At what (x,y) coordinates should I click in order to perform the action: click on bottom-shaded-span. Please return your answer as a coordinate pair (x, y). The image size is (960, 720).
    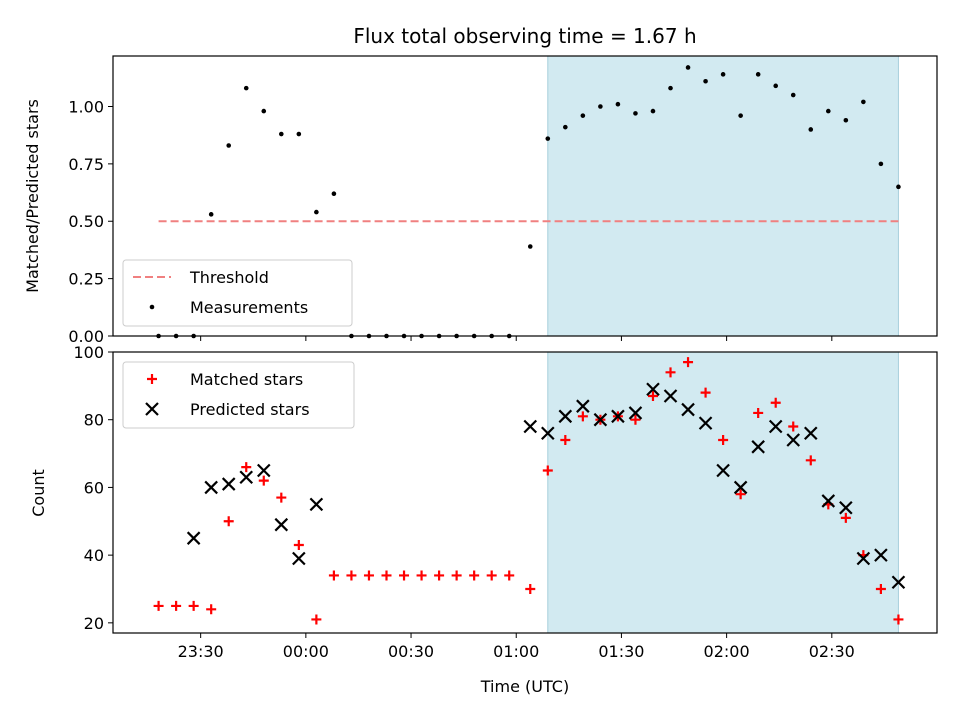
    Looking at the image, I should click on (723, 492).